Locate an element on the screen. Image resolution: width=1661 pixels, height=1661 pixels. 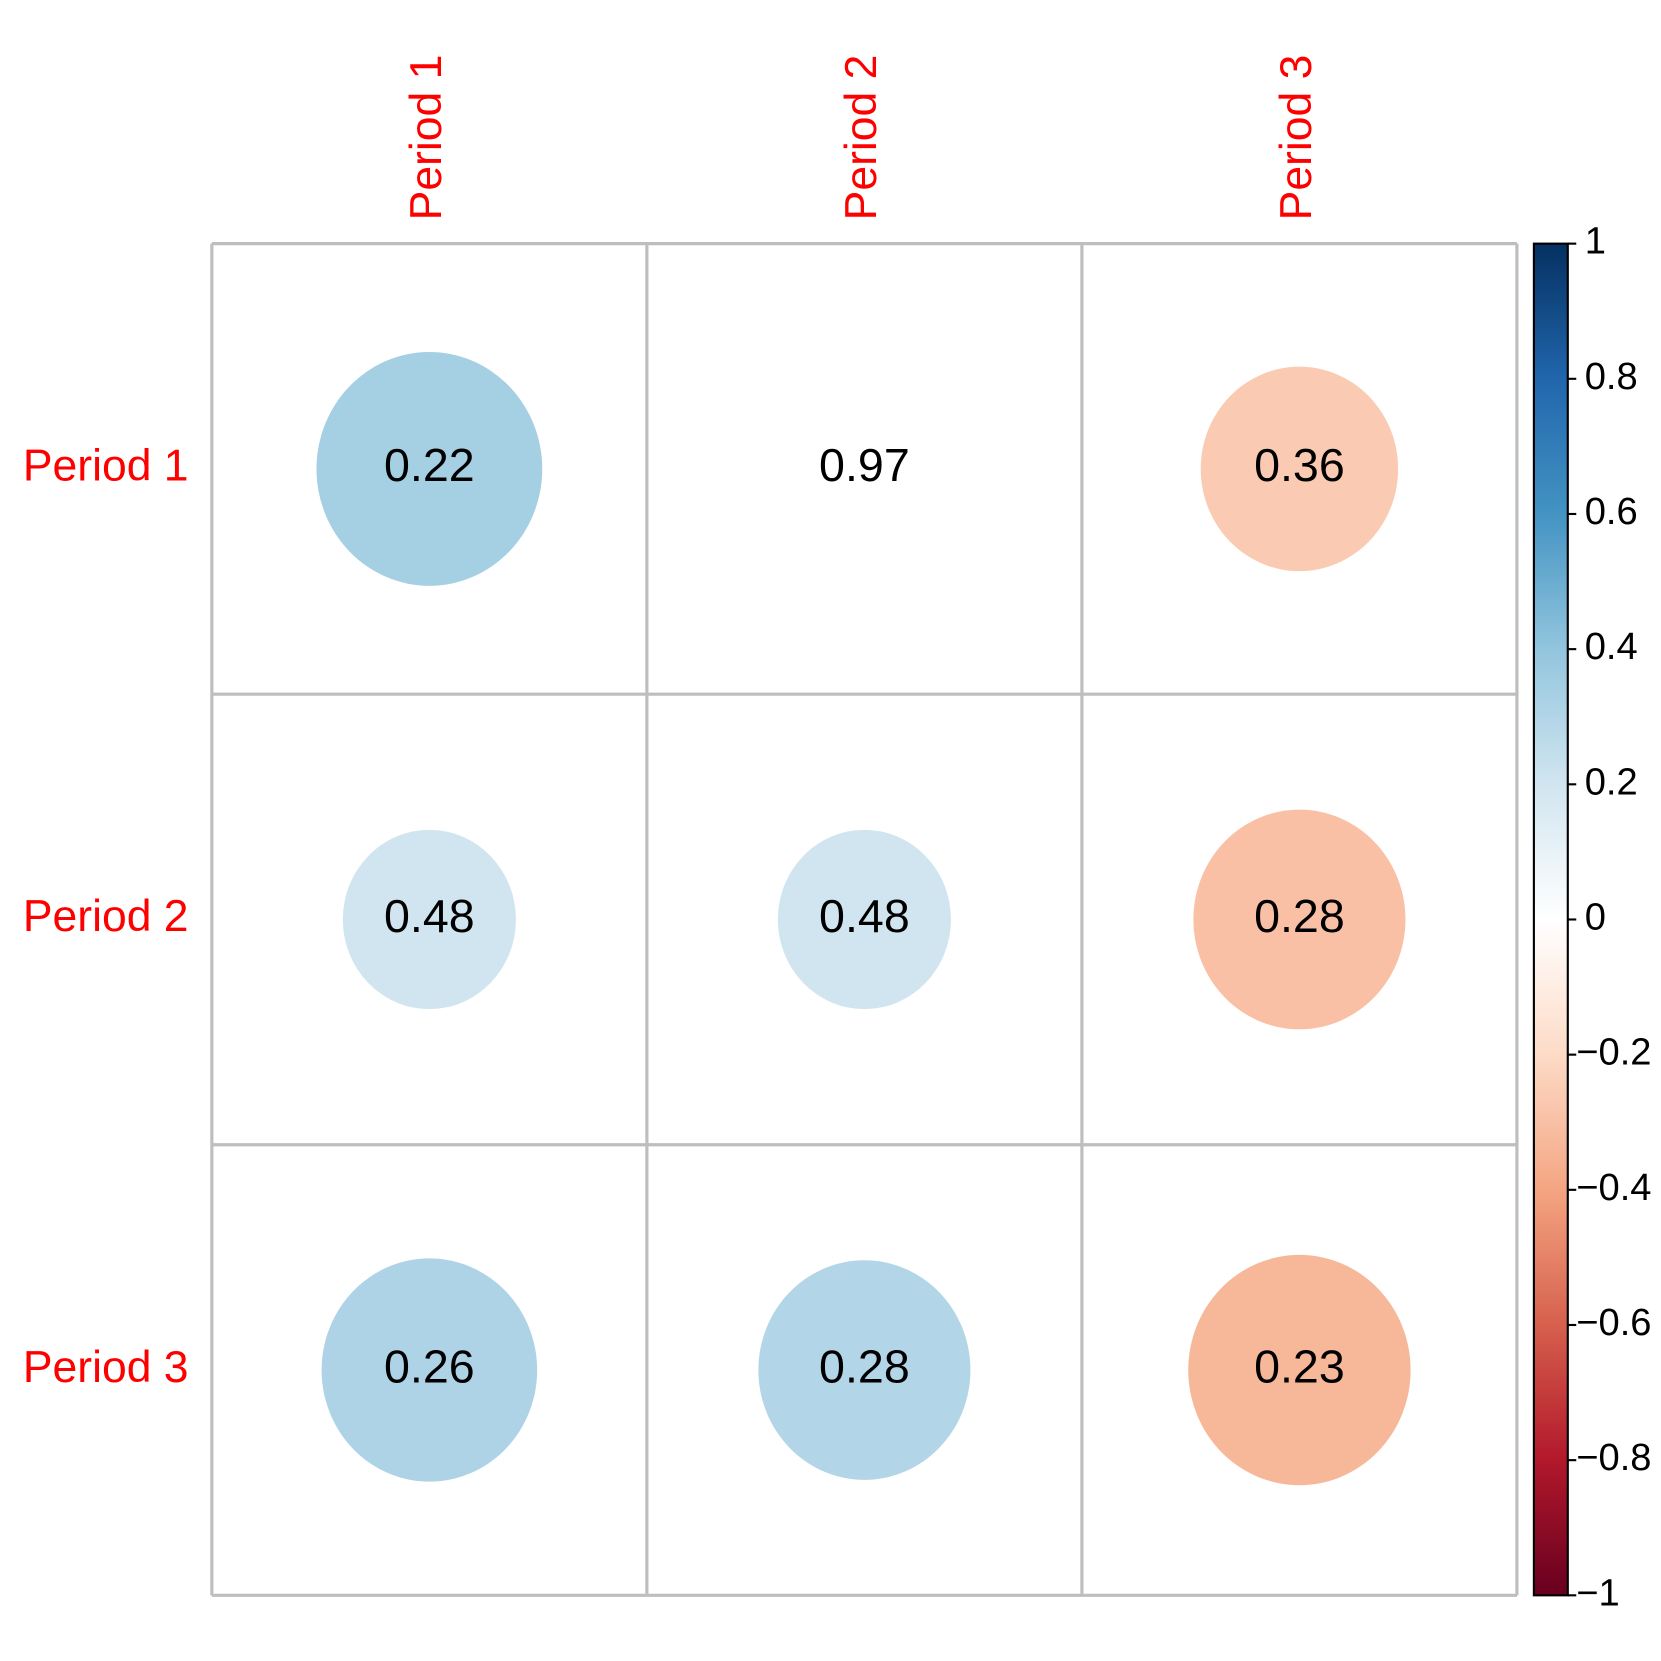
colorbar-tick-label: −0.6 is located at coordinates (1613, 1322).